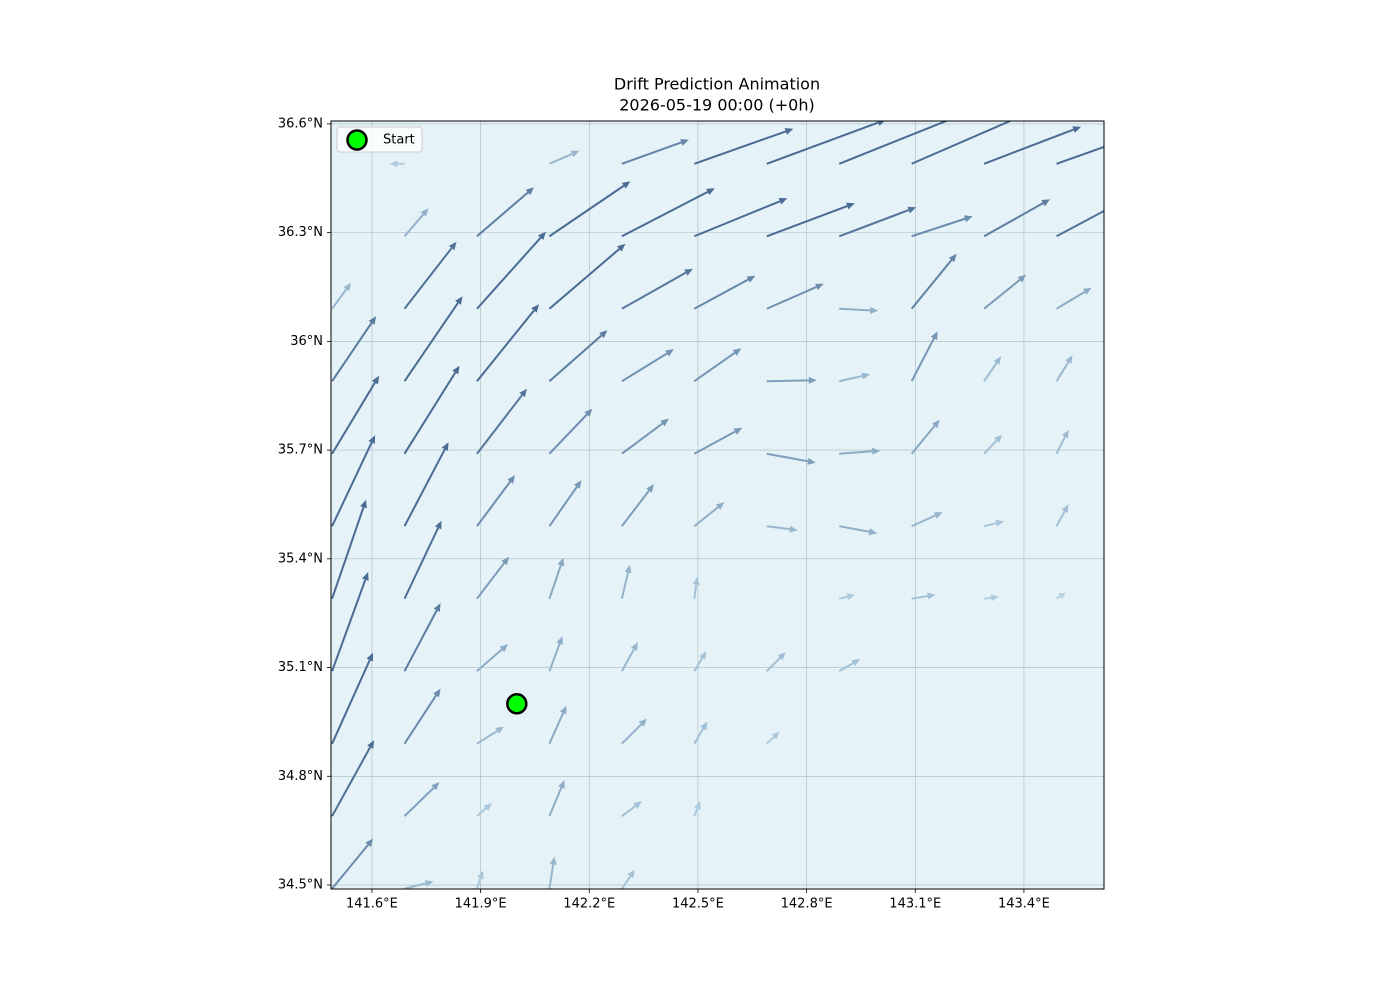  I want to click on y-tick-label: 35.4°N, so click(300, 558).